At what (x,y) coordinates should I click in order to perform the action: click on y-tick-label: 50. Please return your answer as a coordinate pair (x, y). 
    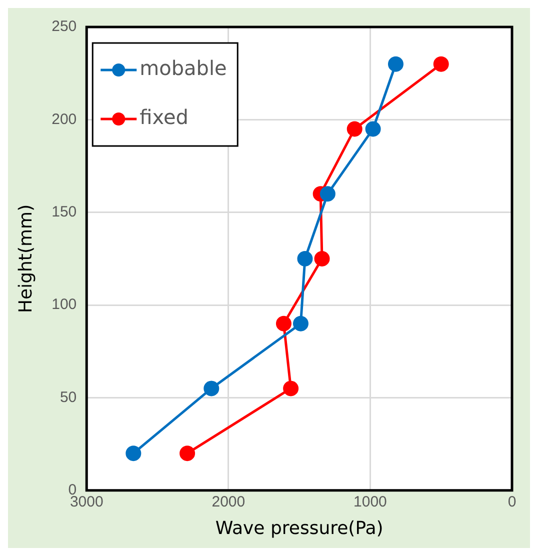
    Looking at the image, I should click on (68, 397).